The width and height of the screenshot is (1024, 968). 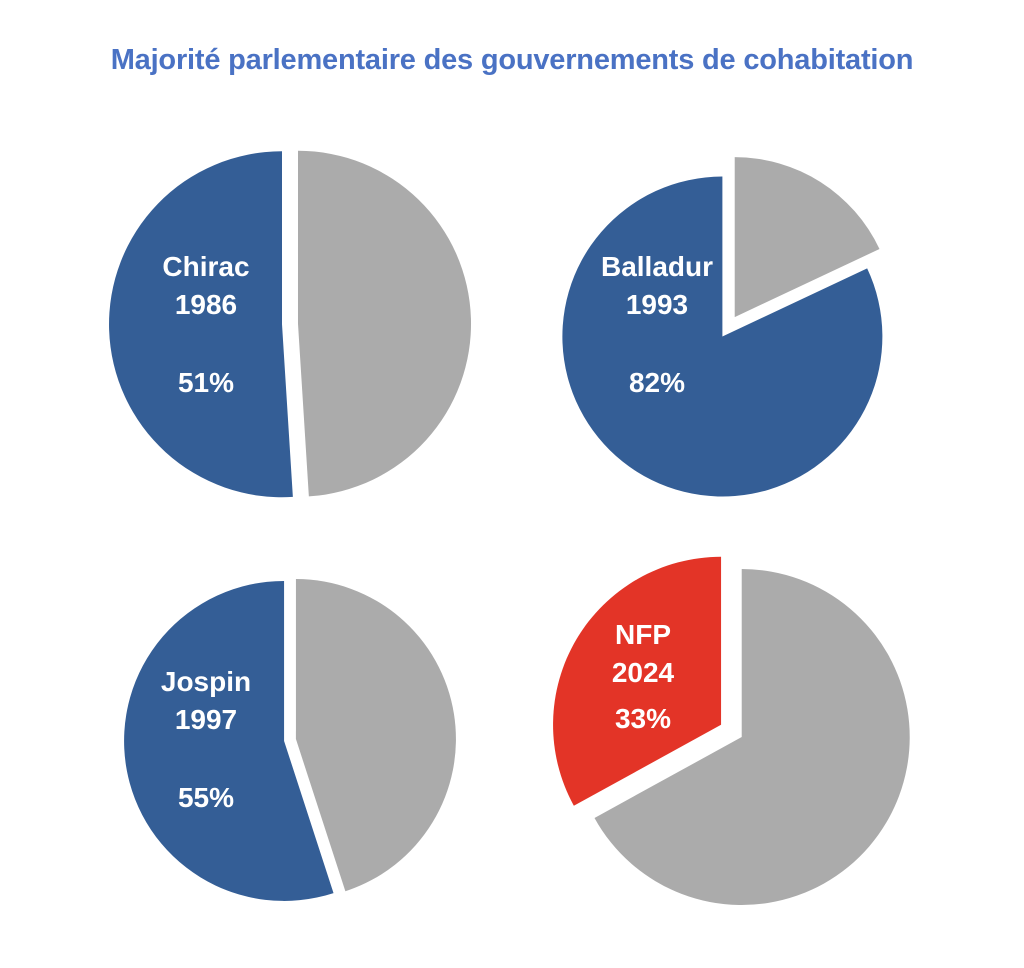 What do you see at coordinates (206, 797) in the screenshot?
I see `pie-percent-label: 55%` at bounding box center [206, 797].